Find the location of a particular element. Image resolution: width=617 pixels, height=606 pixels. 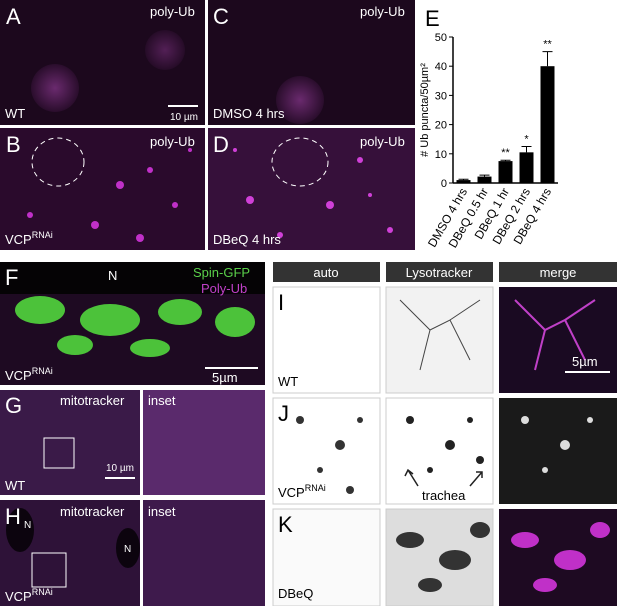

y-tick-label: 40 is located at coordinates (441, 67).